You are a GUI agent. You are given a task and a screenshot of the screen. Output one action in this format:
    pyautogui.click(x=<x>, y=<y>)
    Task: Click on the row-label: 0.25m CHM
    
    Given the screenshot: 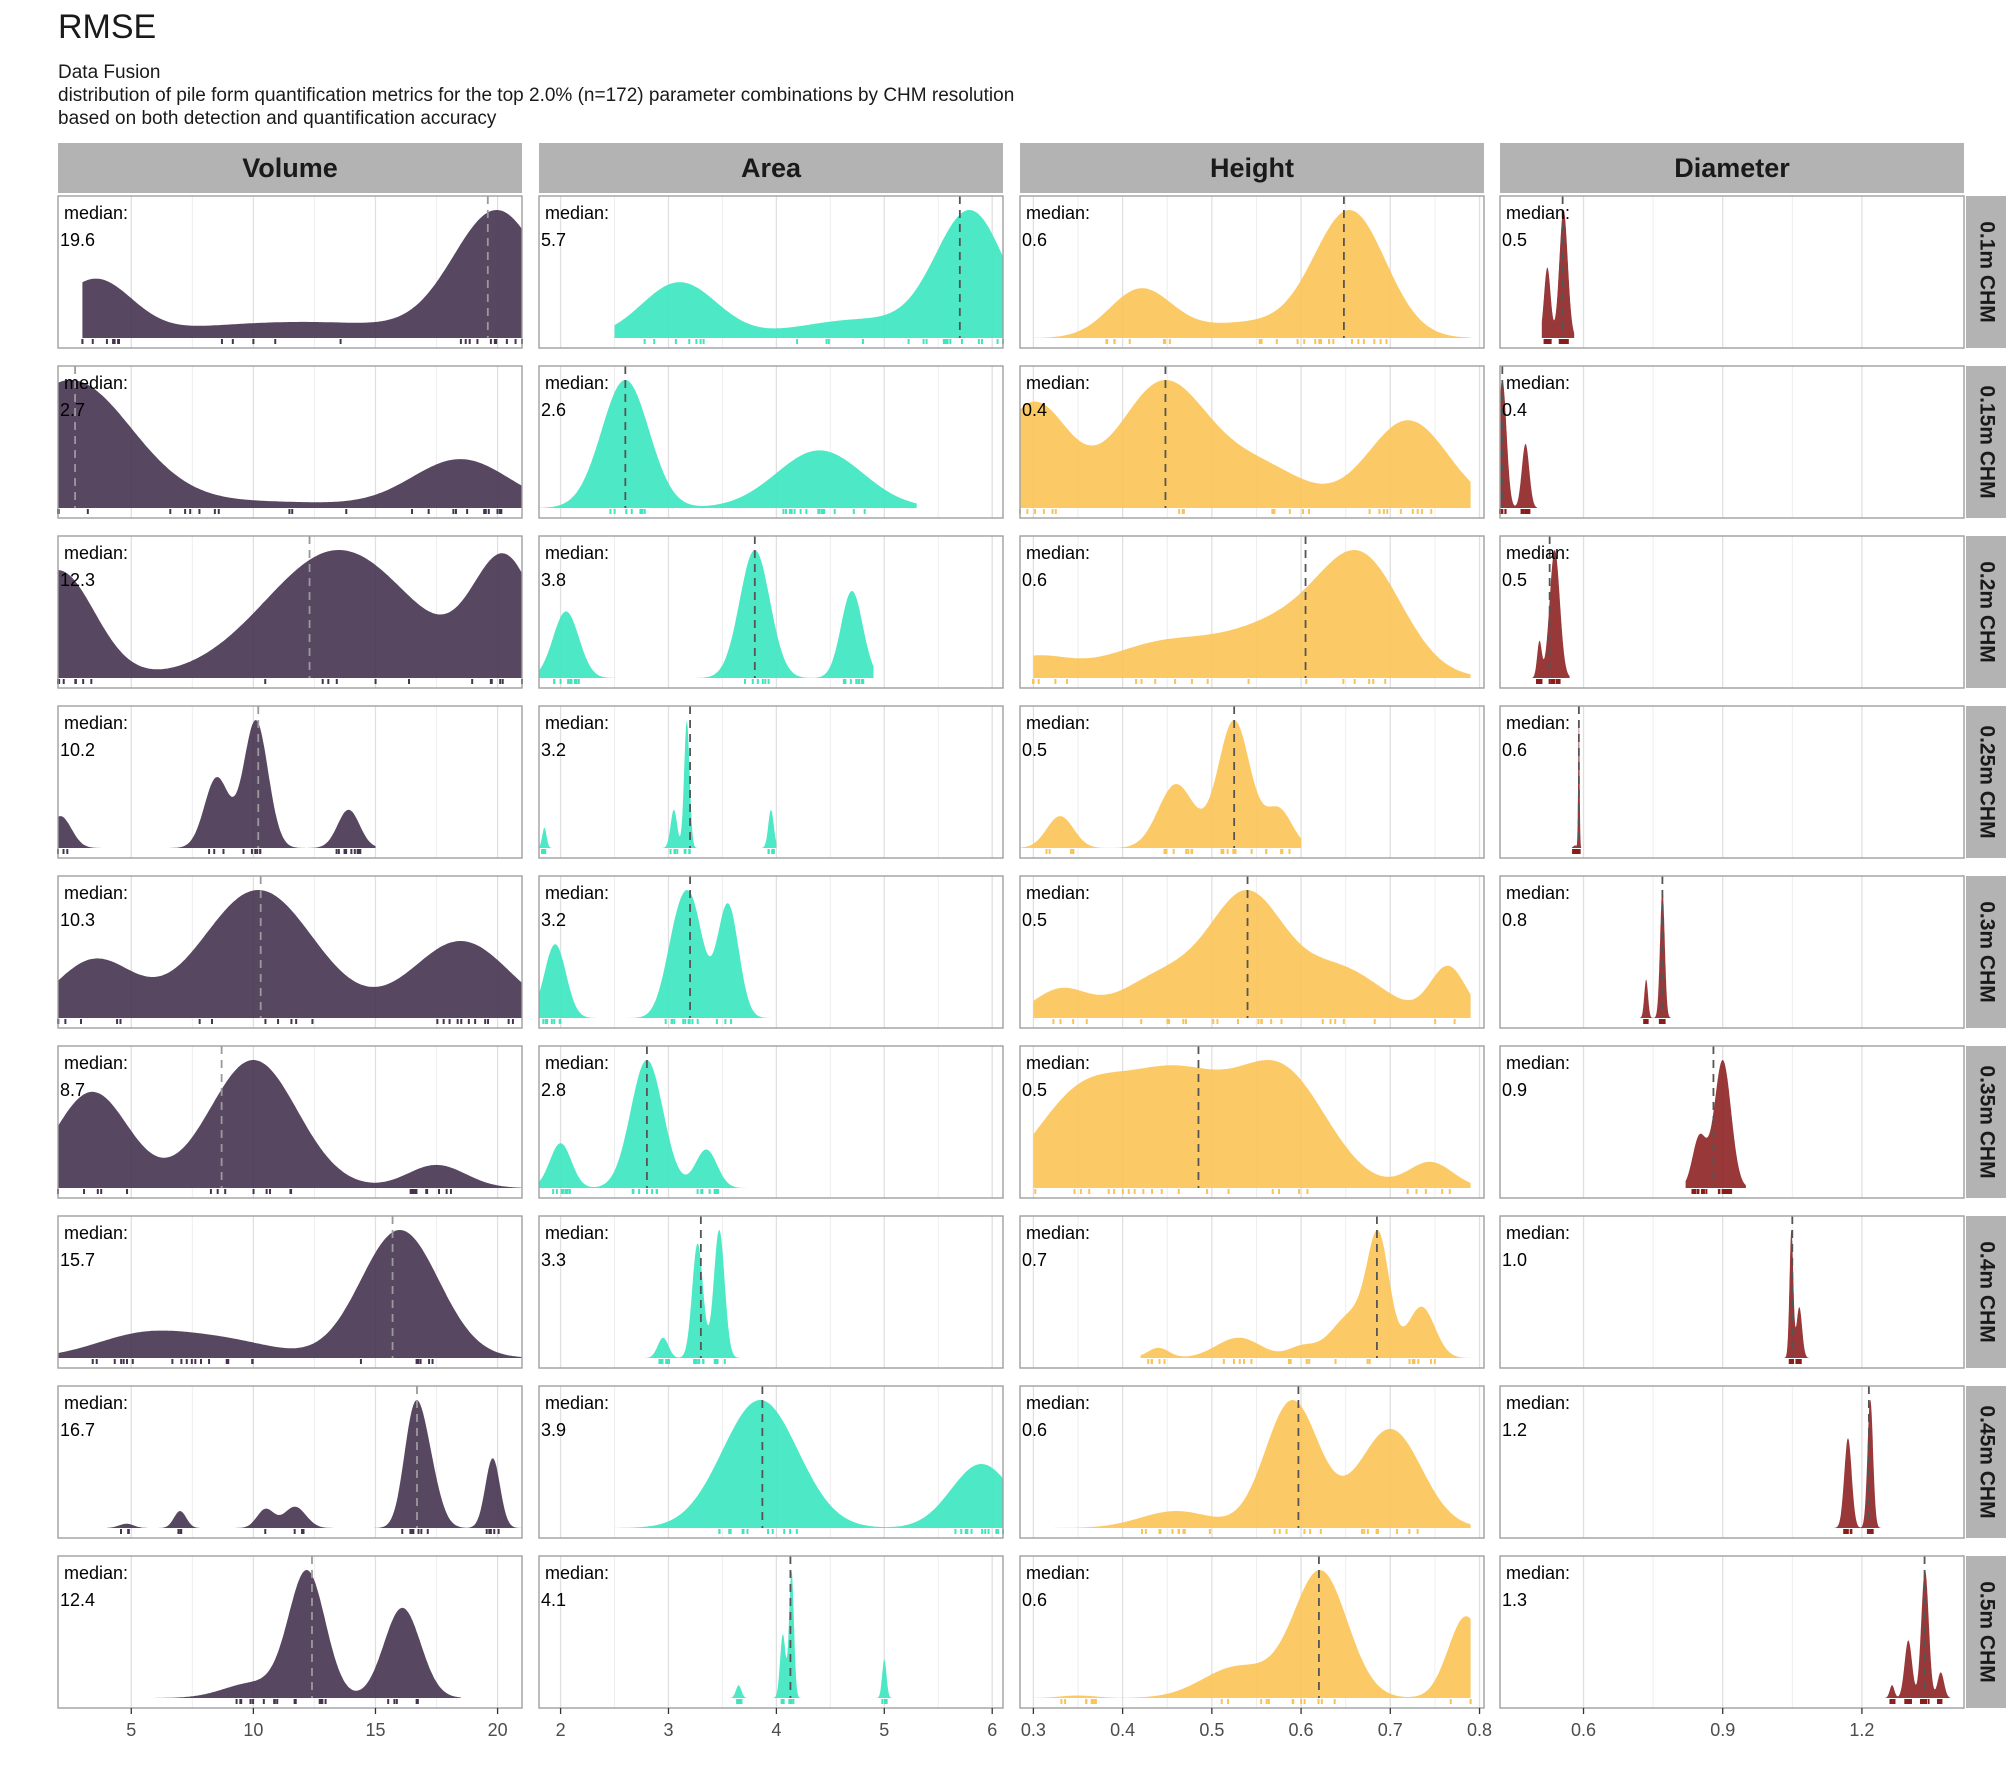 What is the action you would take?
    pyautogui.click(x=1986, y=781)
    